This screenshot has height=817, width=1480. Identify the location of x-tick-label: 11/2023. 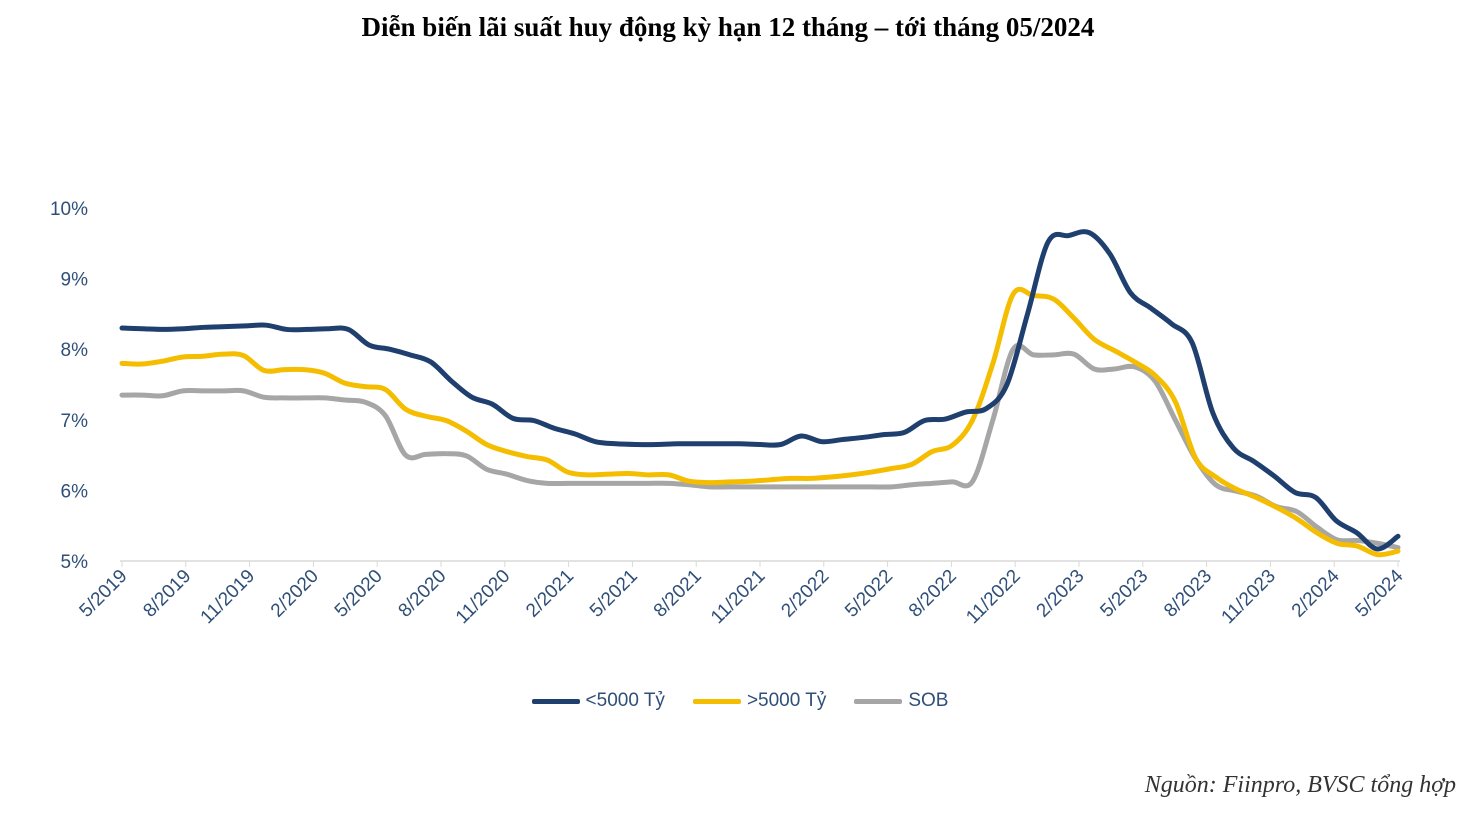
(1249, 597).